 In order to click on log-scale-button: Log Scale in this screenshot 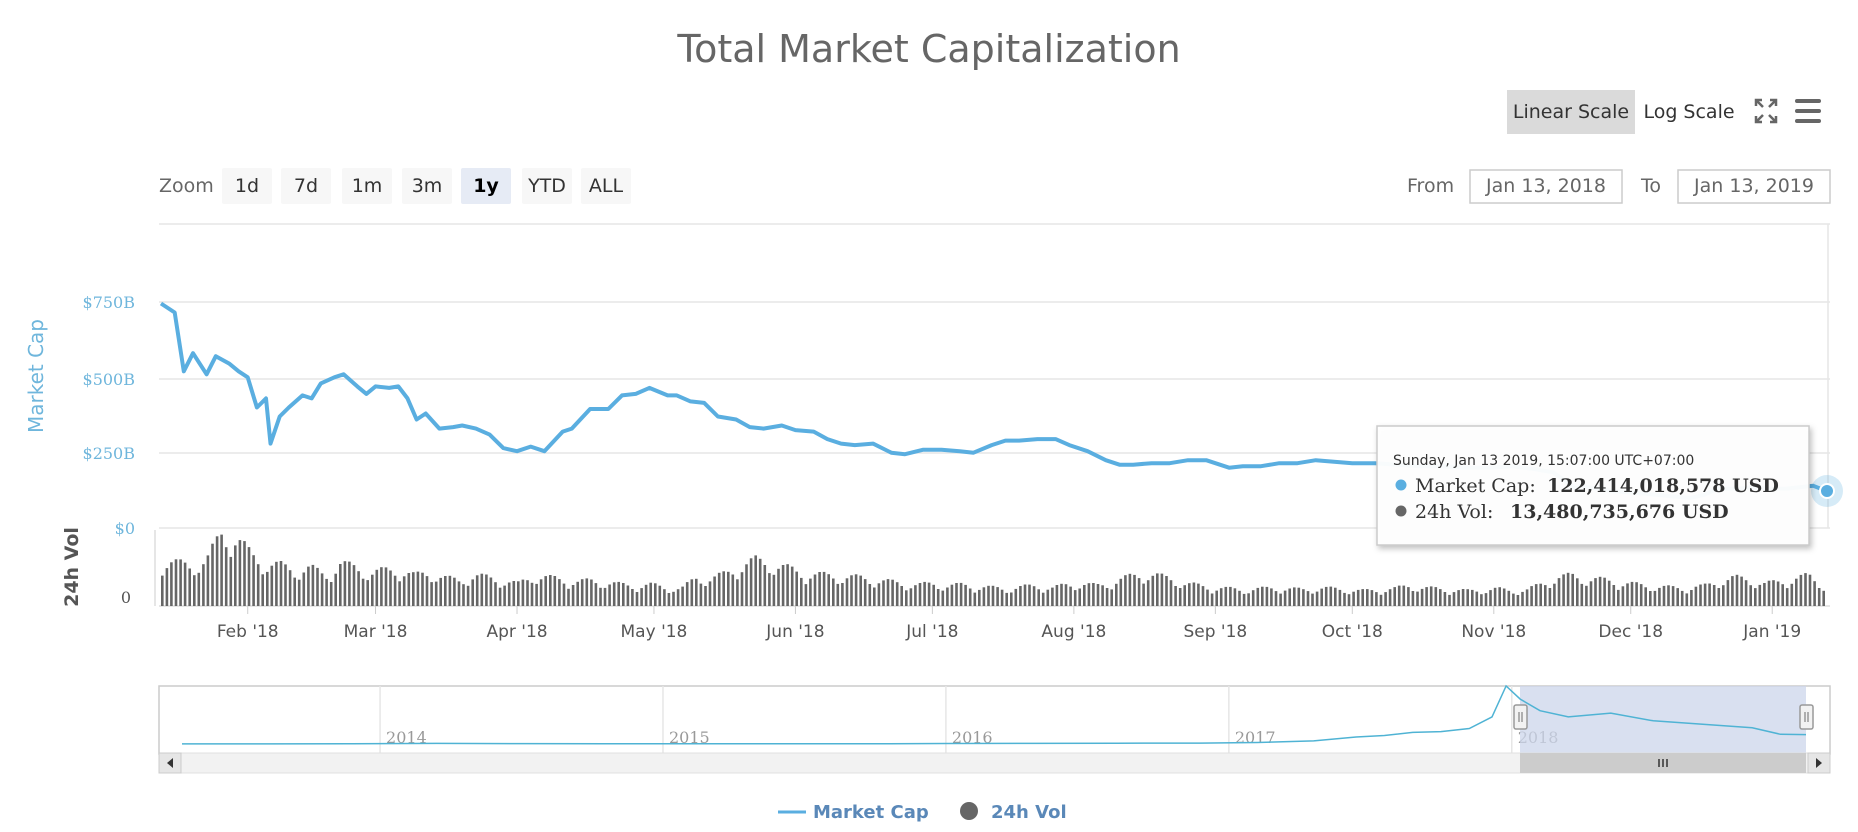, I will do `click(1689, 112)`.